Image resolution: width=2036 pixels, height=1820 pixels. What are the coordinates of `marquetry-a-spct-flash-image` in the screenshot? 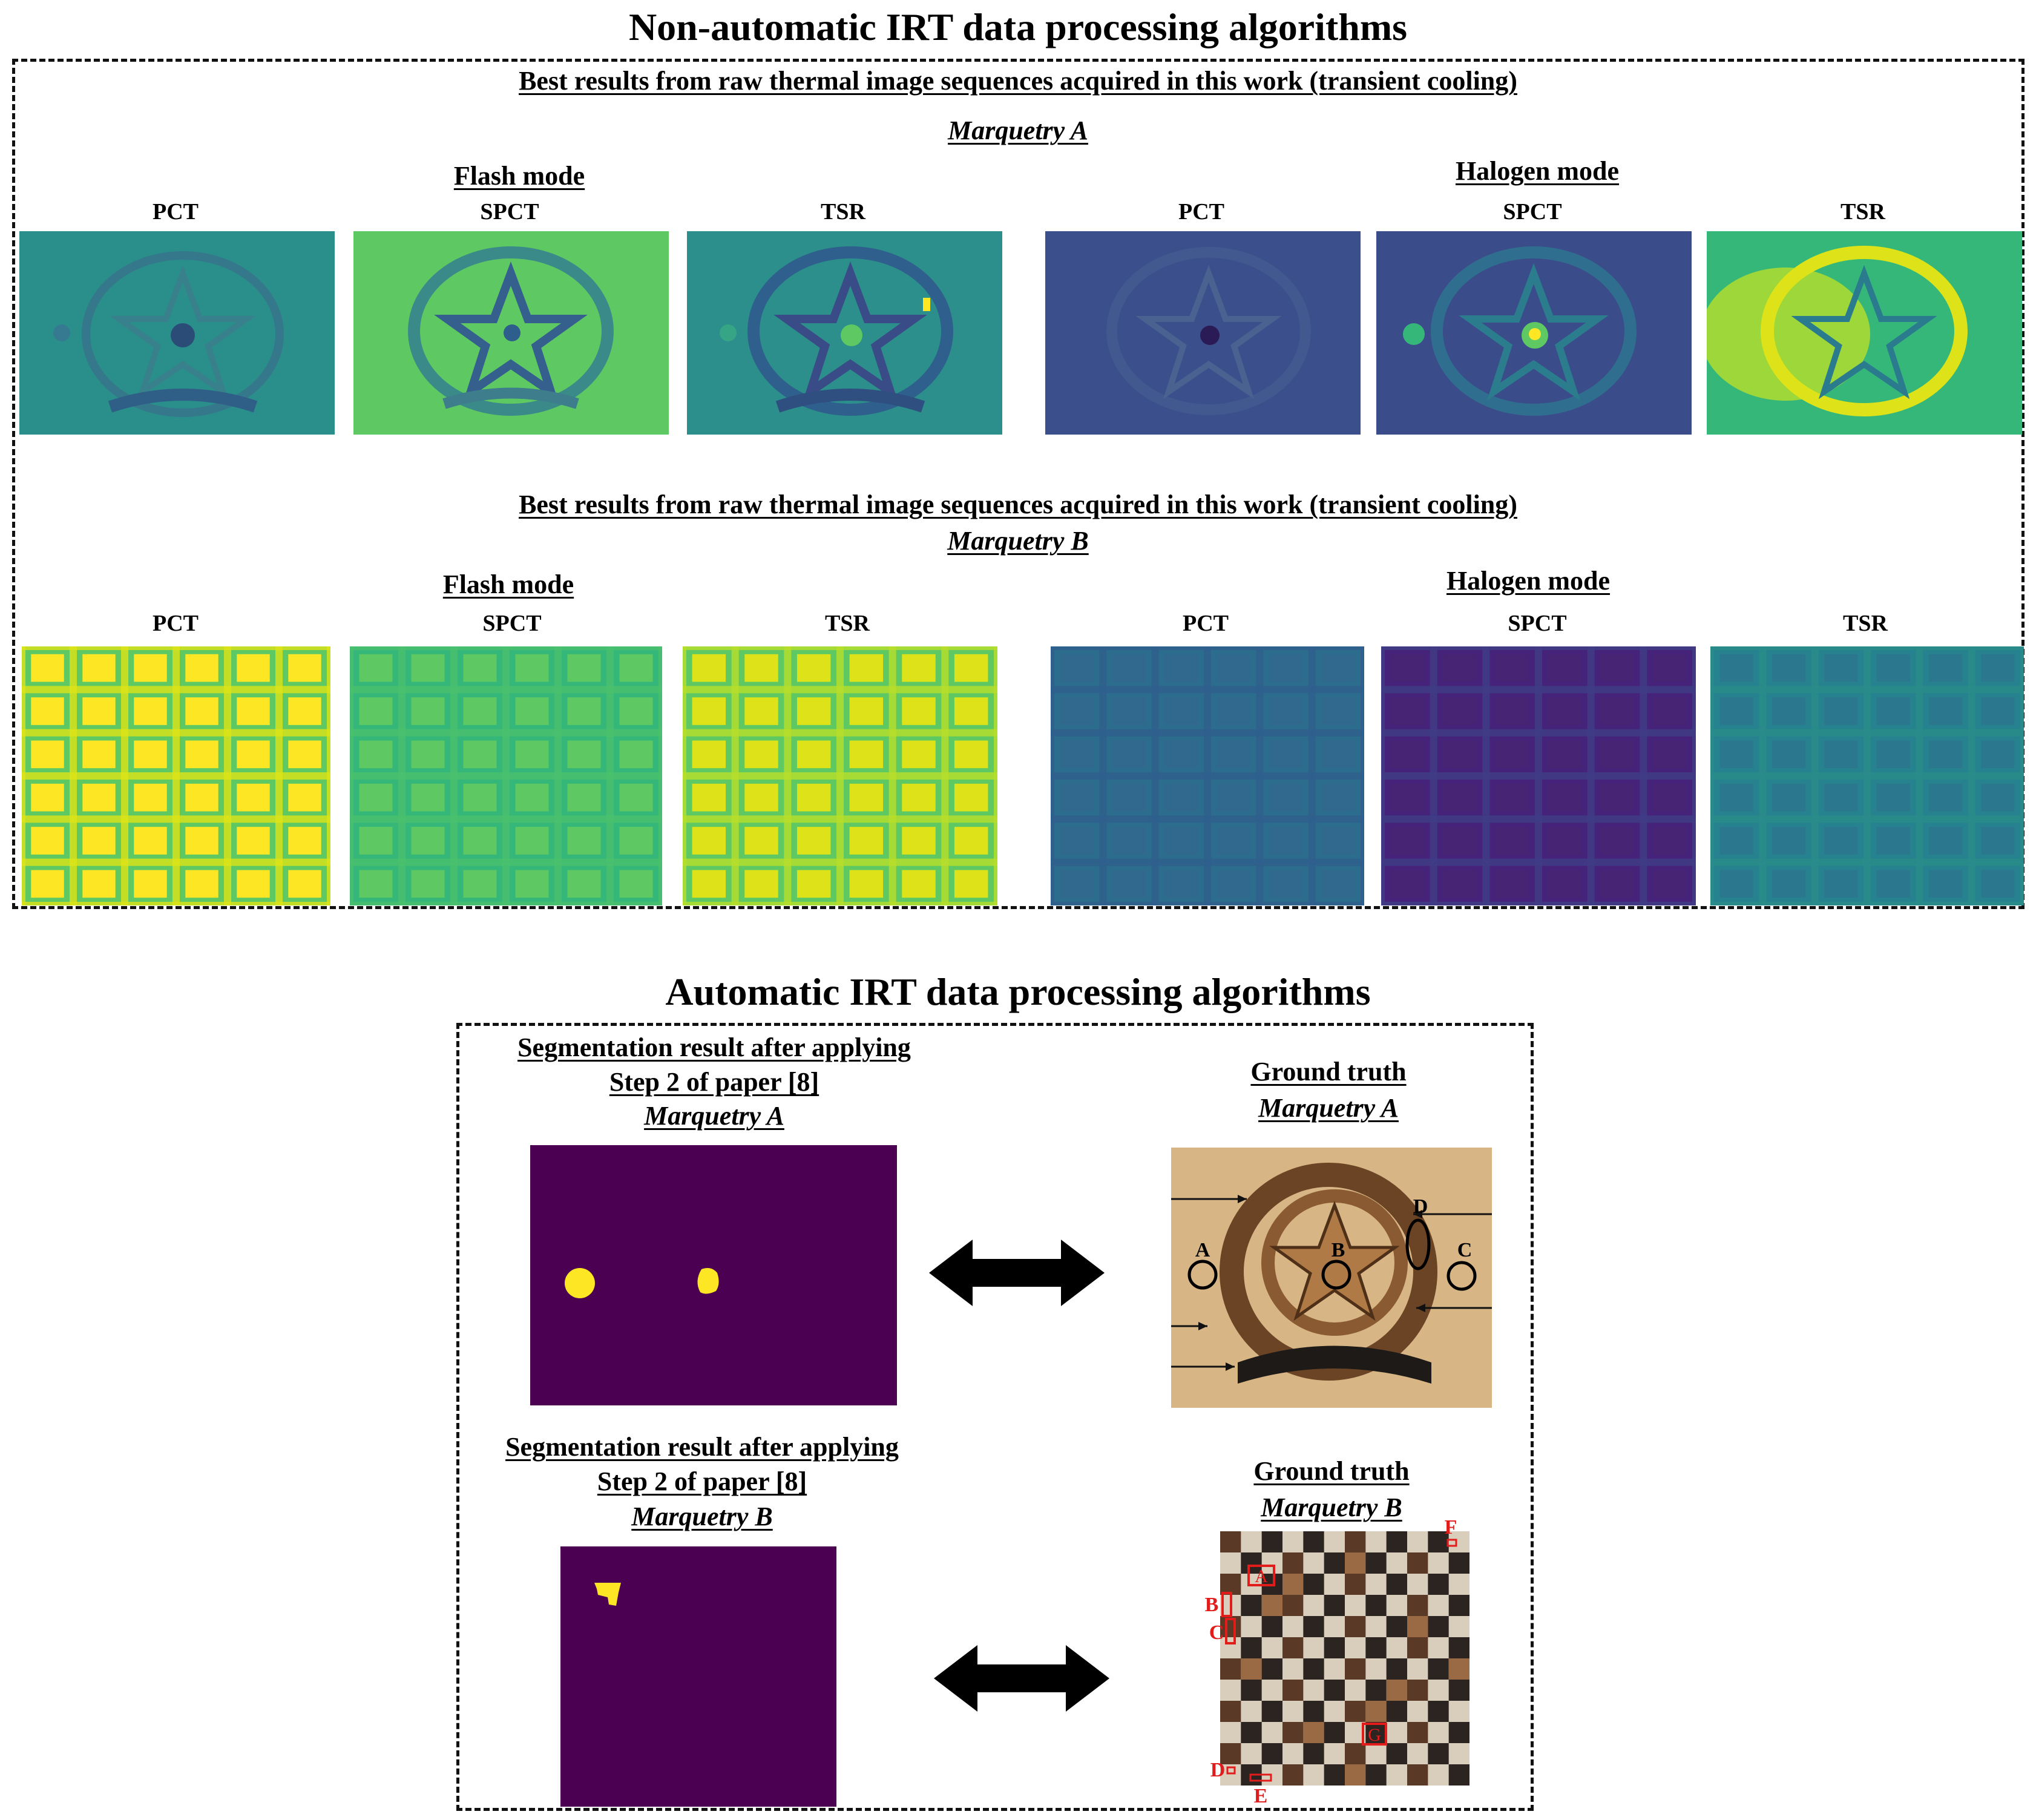 It's located at (511, 333).